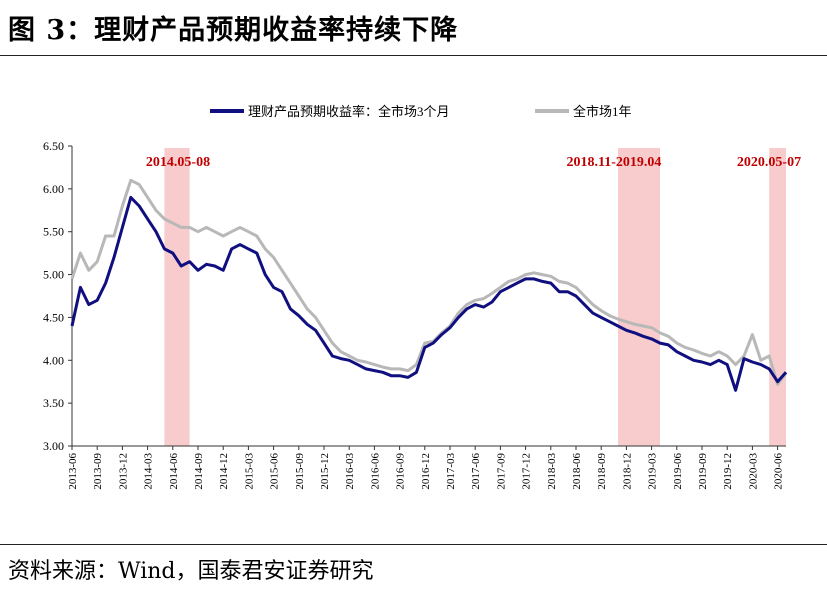 The width and height of the screenshot is (827, 598). I want to click on x-tick-label: 2017-06, so click(476, 471).